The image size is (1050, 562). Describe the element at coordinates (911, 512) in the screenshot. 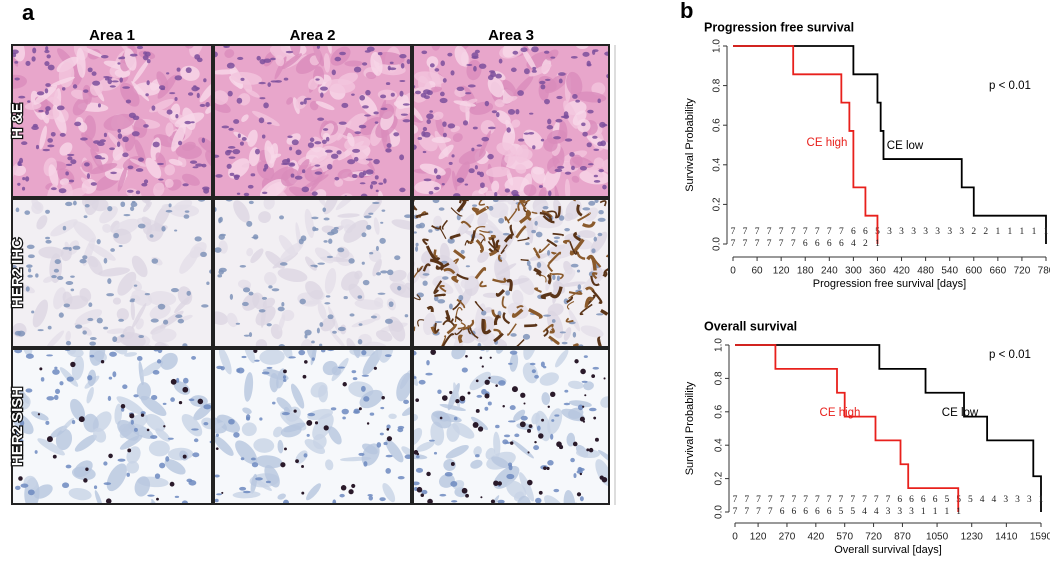

I see `at-risk-count: 3` at that location.